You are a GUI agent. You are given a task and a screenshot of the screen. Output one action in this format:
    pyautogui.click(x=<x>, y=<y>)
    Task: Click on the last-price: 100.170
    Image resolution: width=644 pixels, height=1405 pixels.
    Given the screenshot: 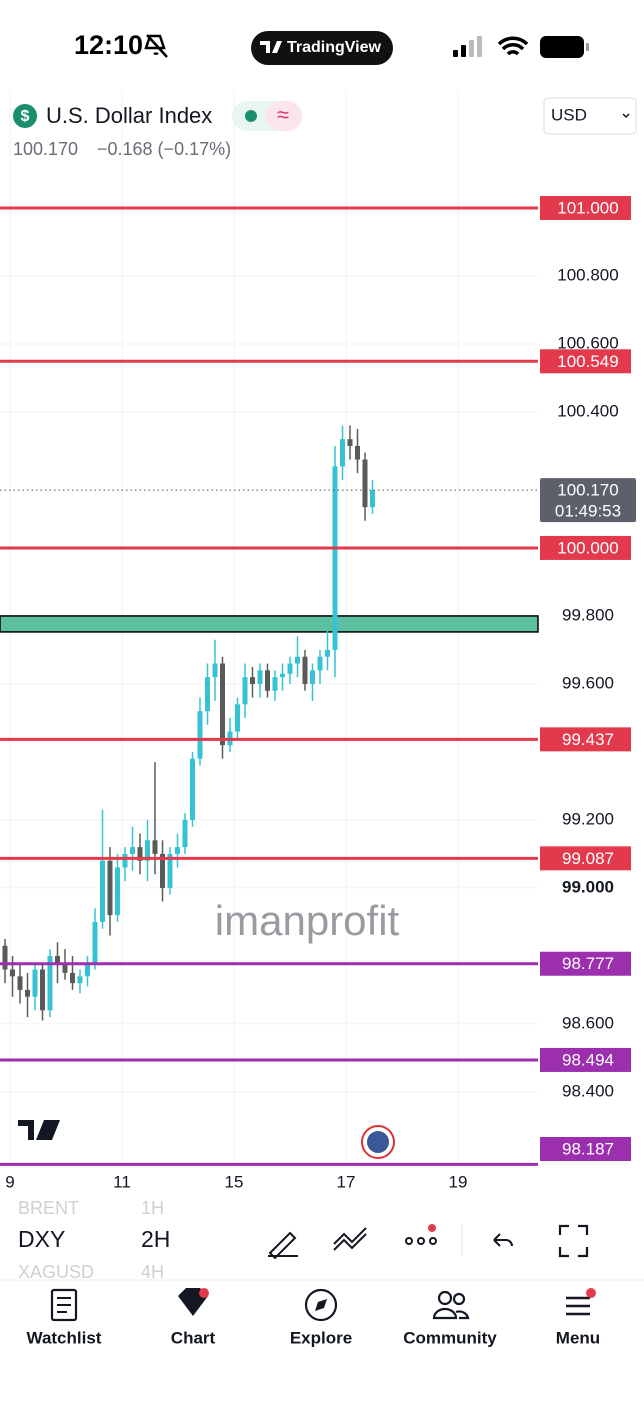 What is the action you would take?
    pyautogui.click(x=45, y=149)
    